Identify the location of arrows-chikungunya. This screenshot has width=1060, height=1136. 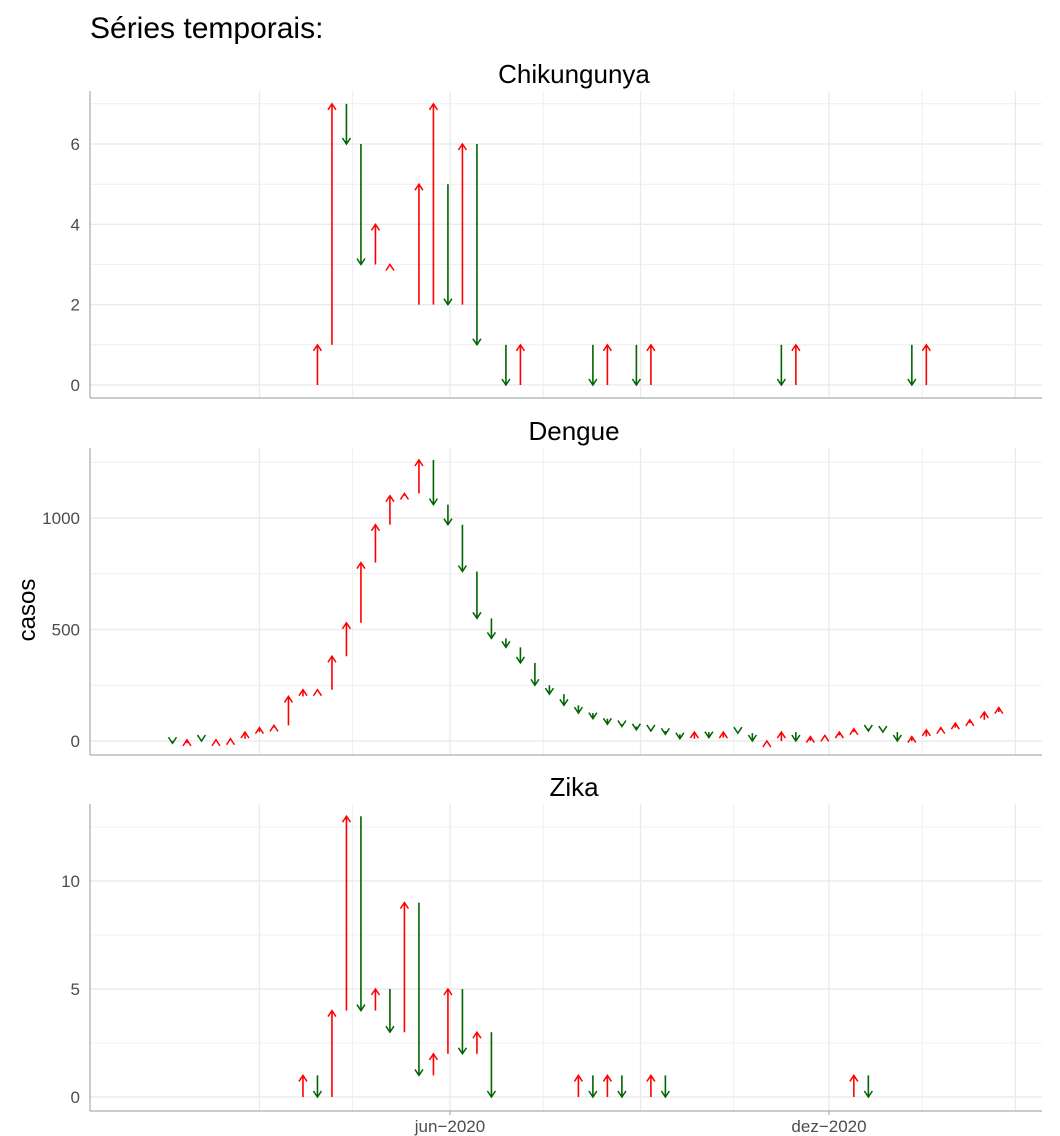
(621, 244).